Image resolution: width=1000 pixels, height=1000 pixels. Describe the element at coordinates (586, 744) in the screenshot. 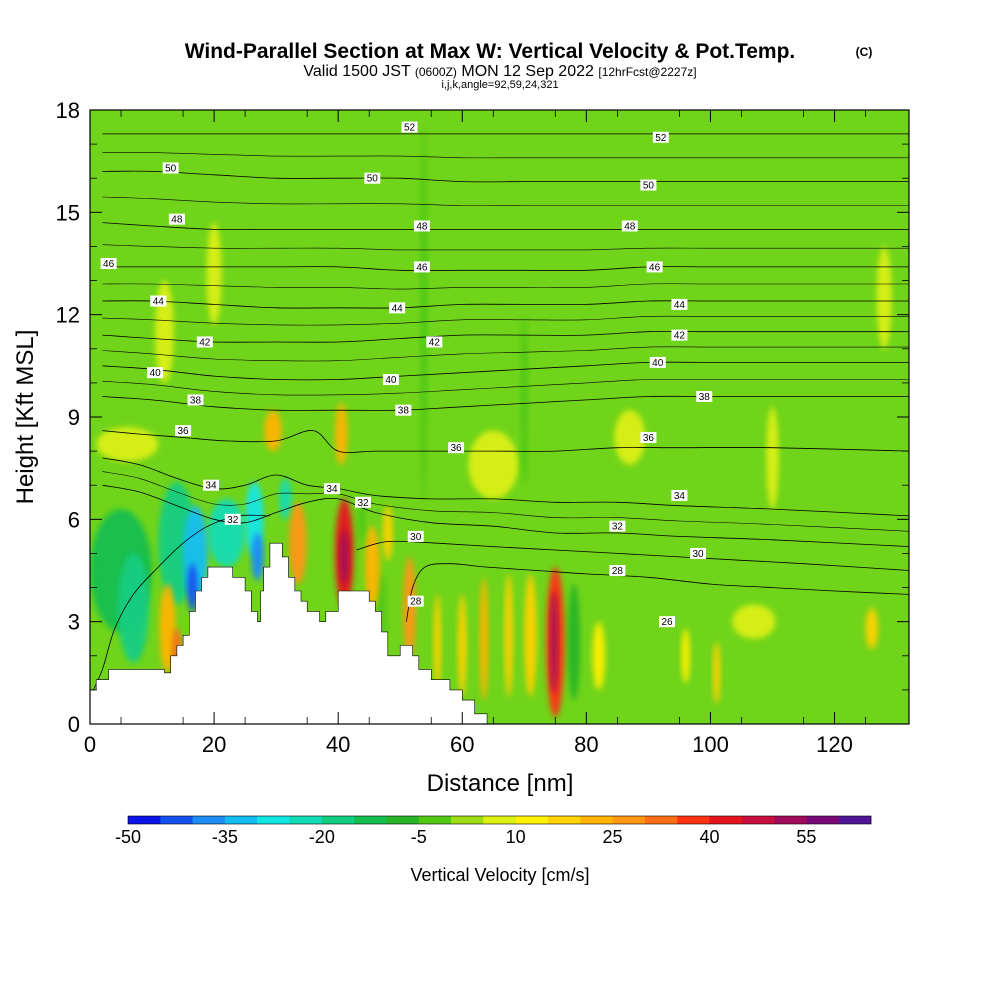

I see `x-tick-label: 80` at that location.